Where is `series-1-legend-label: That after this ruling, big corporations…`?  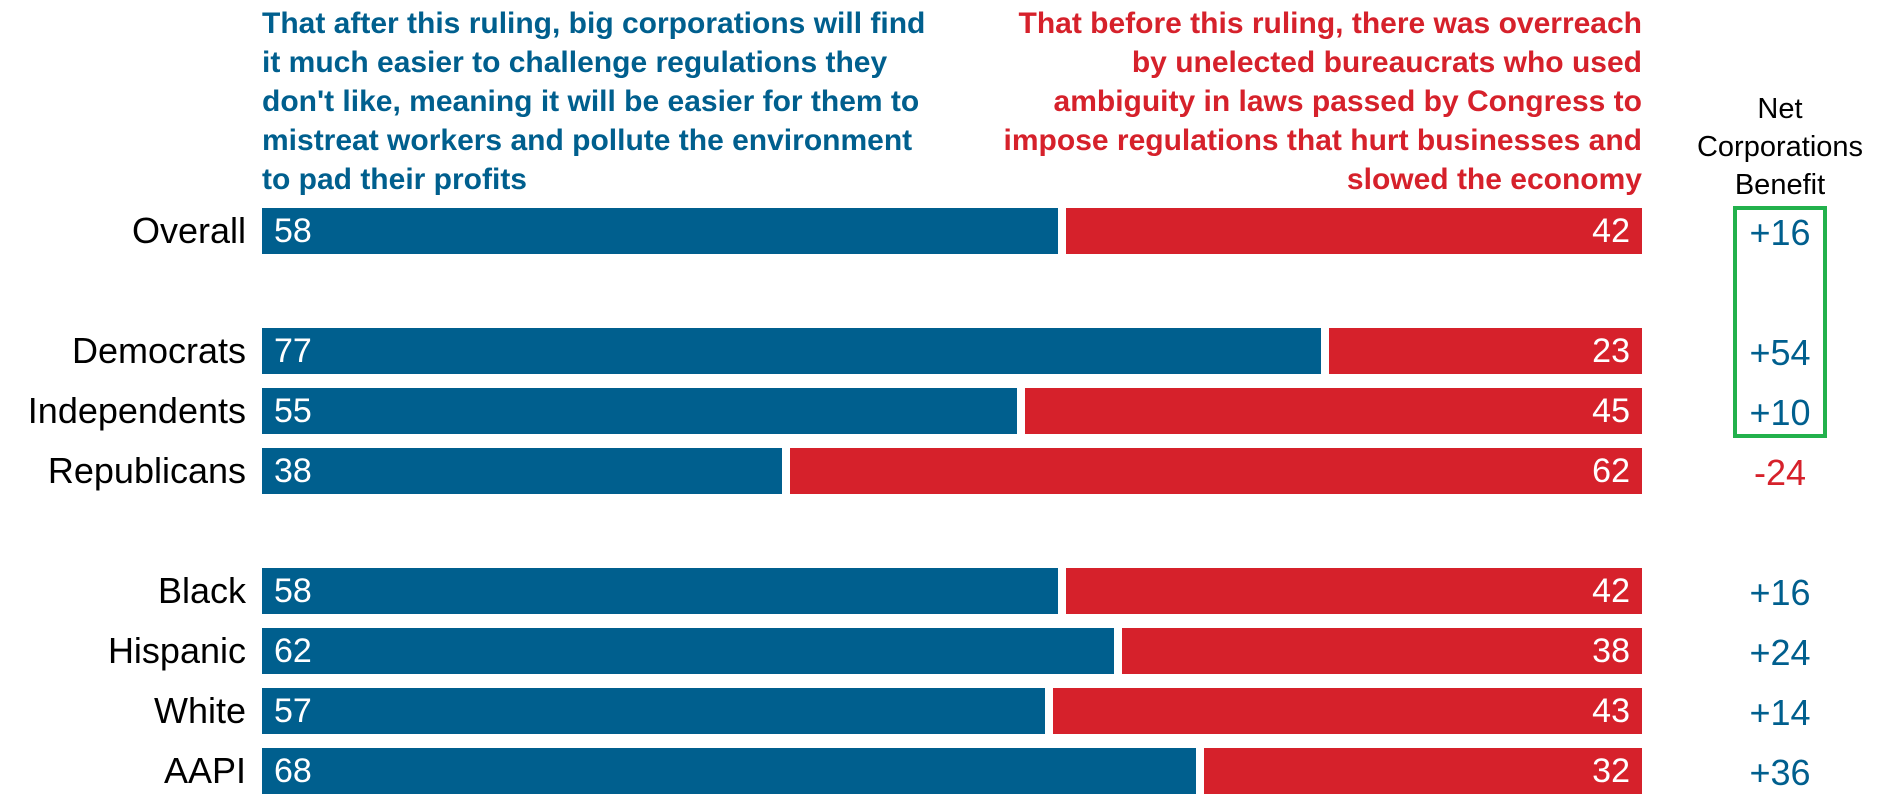
series-1-legend-label: That after this ruling, big corporations… is located at coordinates (594, 101).